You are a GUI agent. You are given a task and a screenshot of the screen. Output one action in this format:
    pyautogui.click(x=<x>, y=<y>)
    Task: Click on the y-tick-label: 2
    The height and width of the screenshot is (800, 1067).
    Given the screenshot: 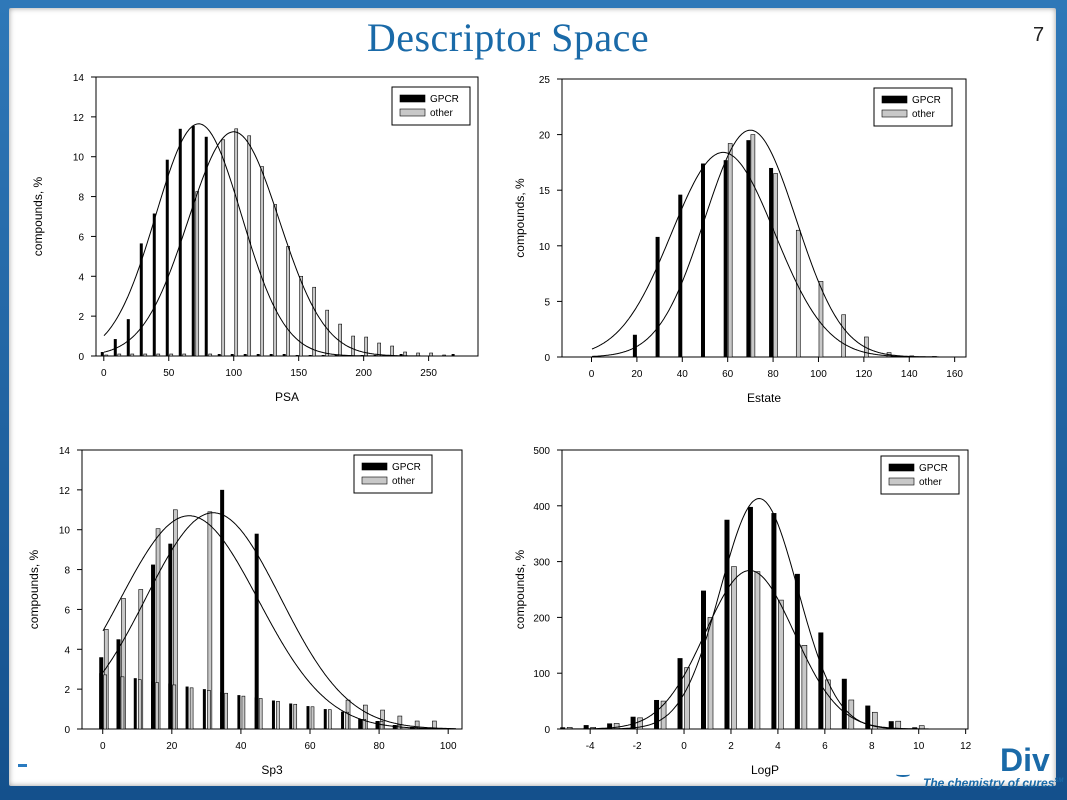 What is the action you would take?
    pyautogui.click(x=81, y=317)
    